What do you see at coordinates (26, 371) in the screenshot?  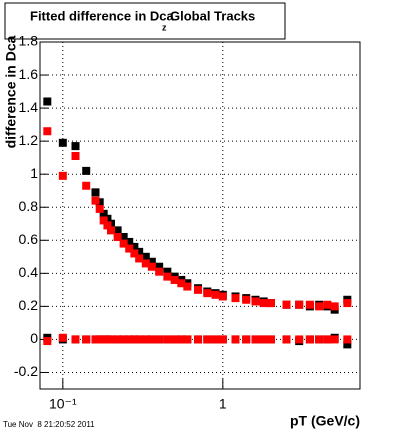 I see `y-tick-label: -0.2` at bounding box center [26, 371].